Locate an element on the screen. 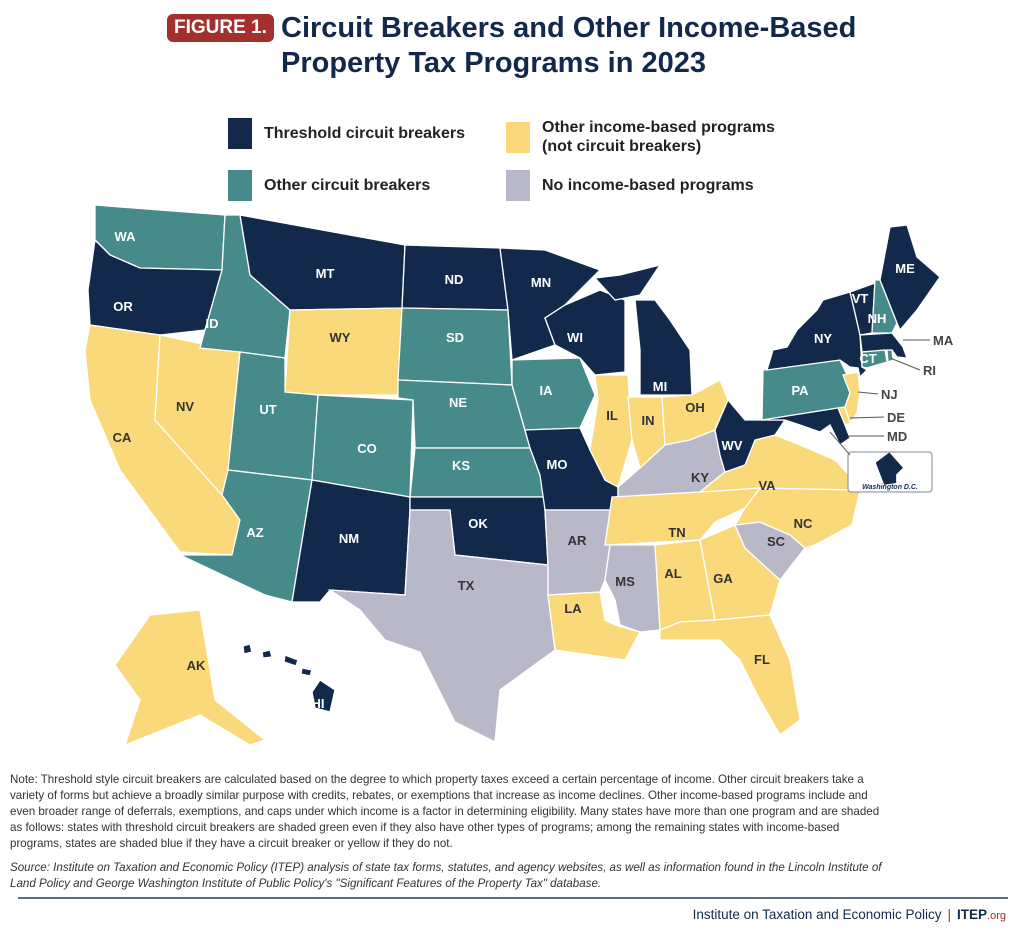 The height and width of the screenshot is (934, 1024). state-shape-il is located at coordinates (611, 431).